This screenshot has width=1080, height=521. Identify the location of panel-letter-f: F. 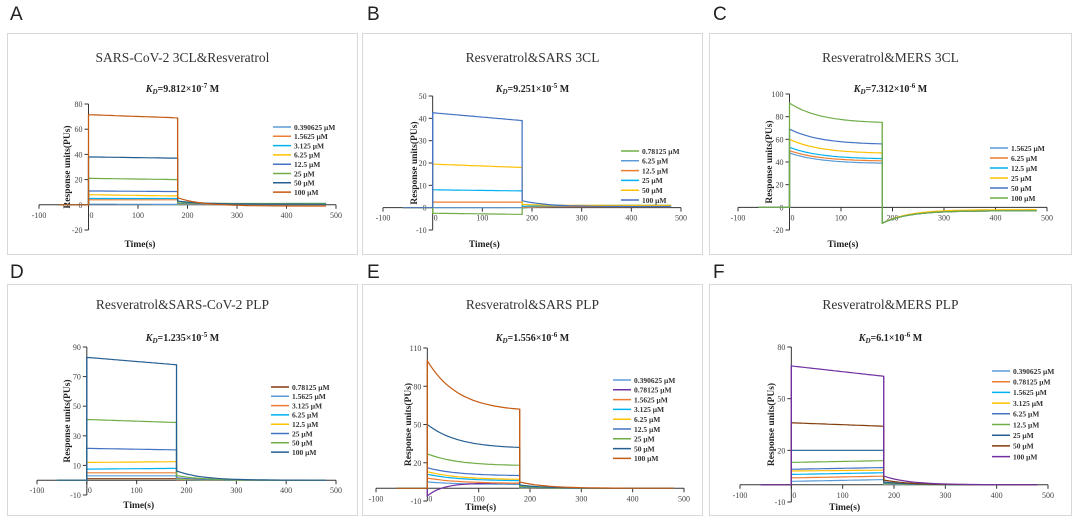
(719, 272).